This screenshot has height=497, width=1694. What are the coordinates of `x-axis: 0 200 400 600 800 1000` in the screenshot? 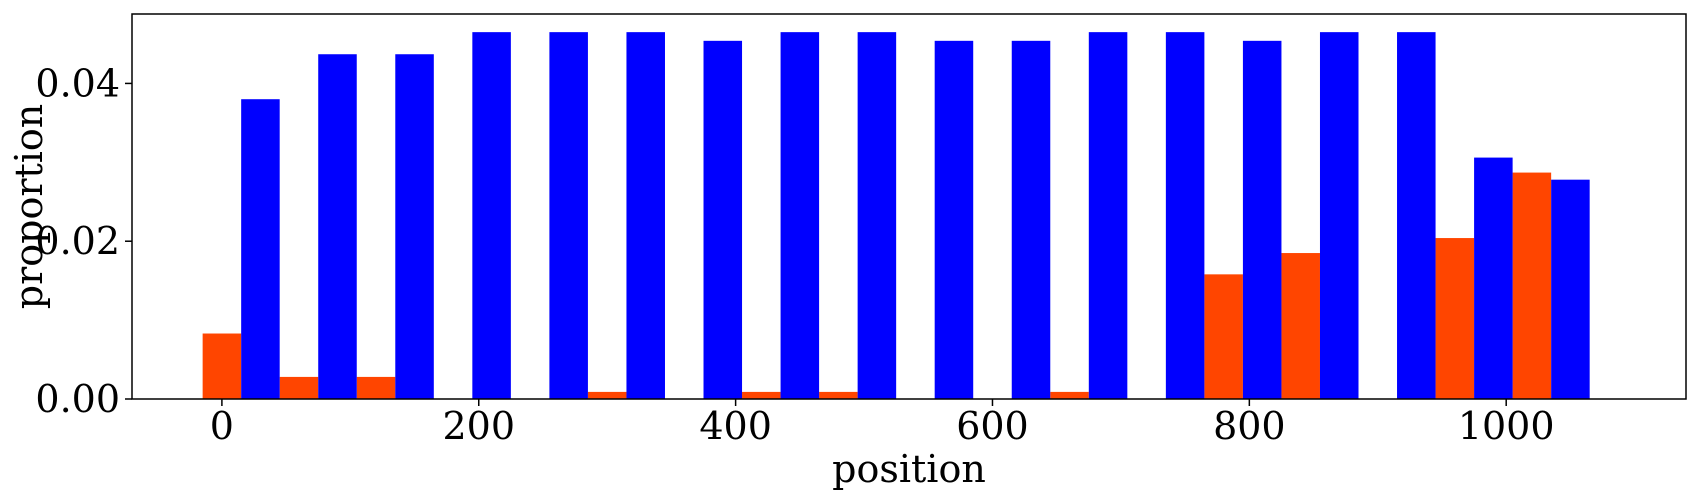 It's located at (882, 423).